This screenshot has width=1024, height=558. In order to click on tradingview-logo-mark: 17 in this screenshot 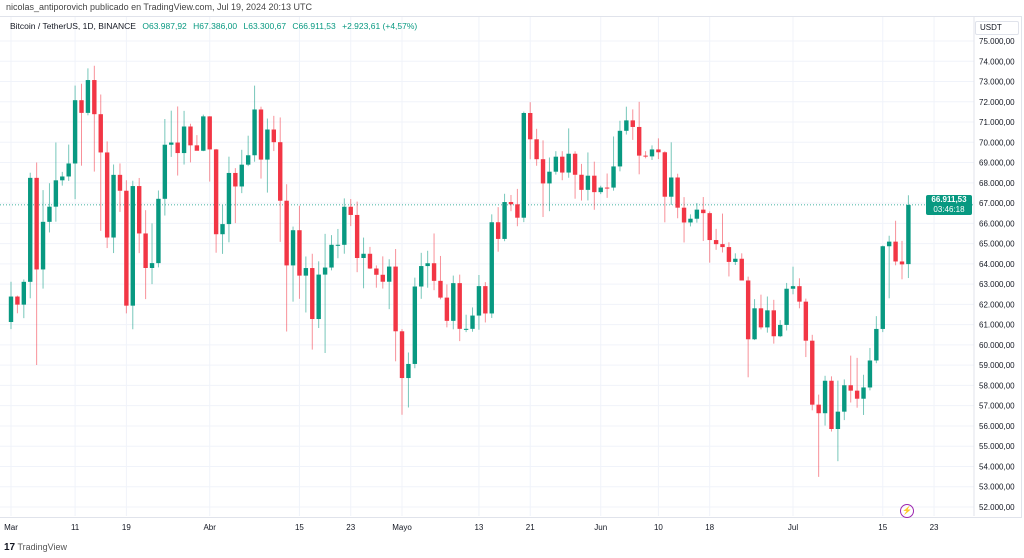, I will do `click(10, 547)`.